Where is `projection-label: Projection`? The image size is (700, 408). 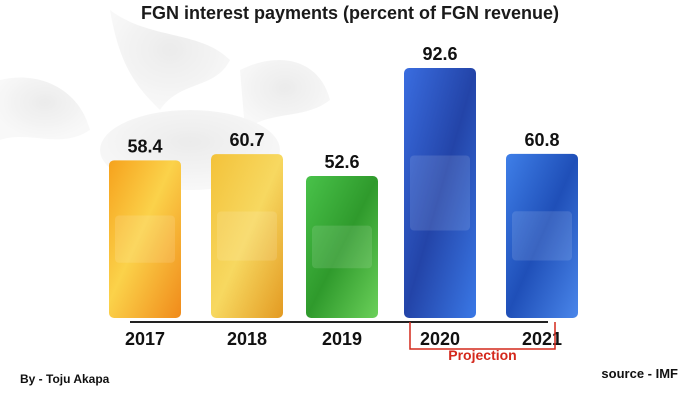 projection-label: Projection is located at coordinates (482, 355).